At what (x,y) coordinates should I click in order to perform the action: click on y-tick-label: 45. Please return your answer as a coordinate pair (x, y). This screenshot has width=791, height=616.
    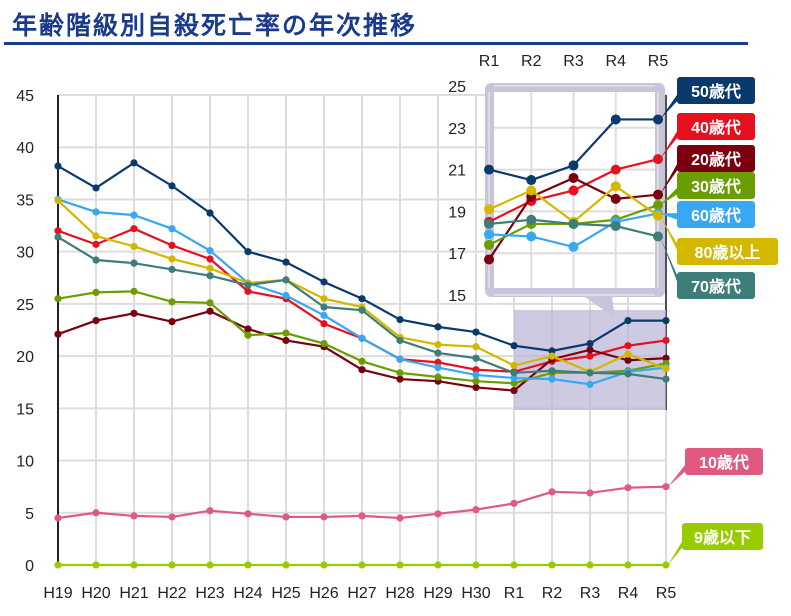
    Looking at the image, I should click on (25, 96).